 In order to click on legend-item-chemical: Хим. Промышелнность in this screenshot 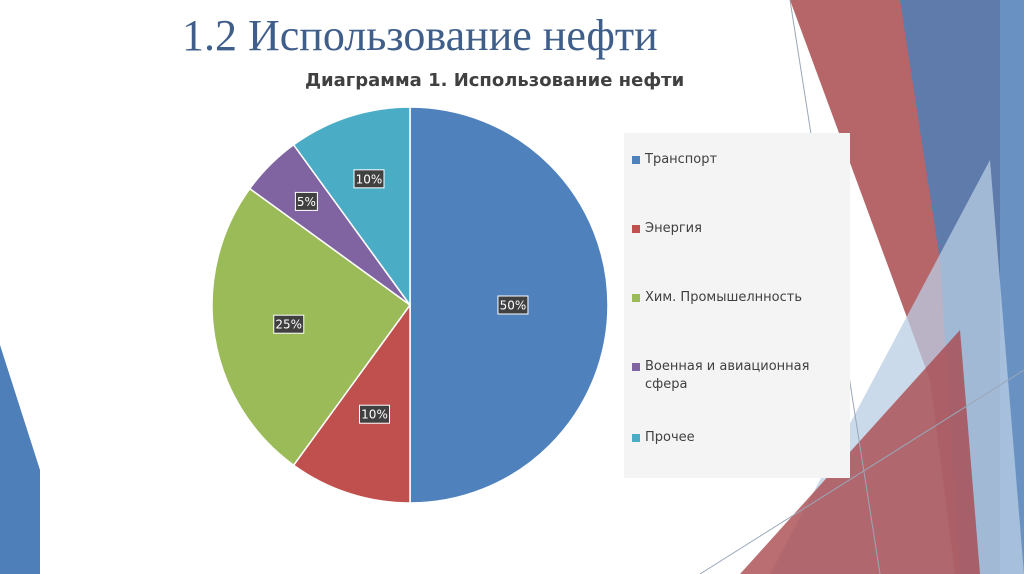, I will do `click(738, 298)`.